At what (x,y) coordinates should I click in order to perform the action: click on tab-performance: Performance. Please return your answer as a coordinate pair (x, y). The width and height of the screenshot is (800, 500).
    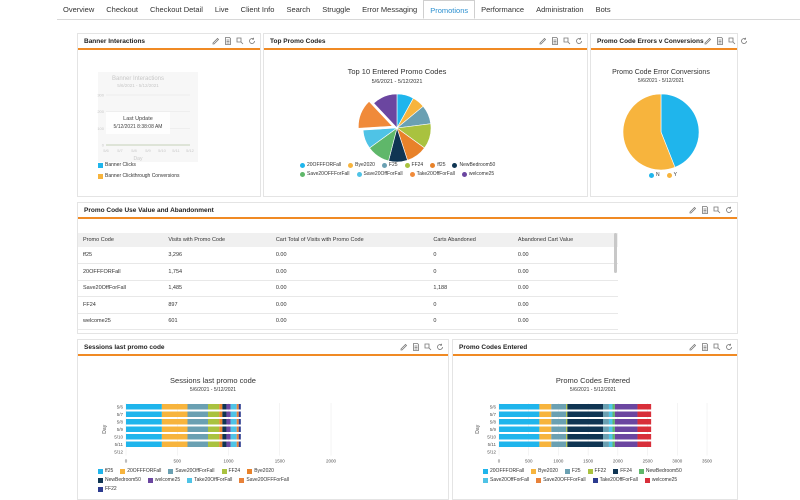
    Looking at the image, I should click on (503, 9).